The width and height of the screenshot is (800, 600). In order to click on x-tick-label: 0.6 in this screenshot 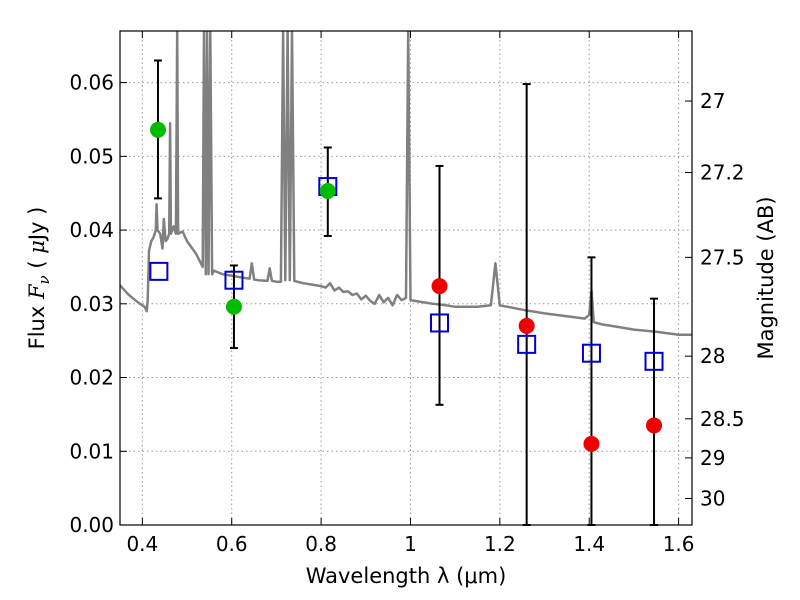, I will do `click(232, 544)`.